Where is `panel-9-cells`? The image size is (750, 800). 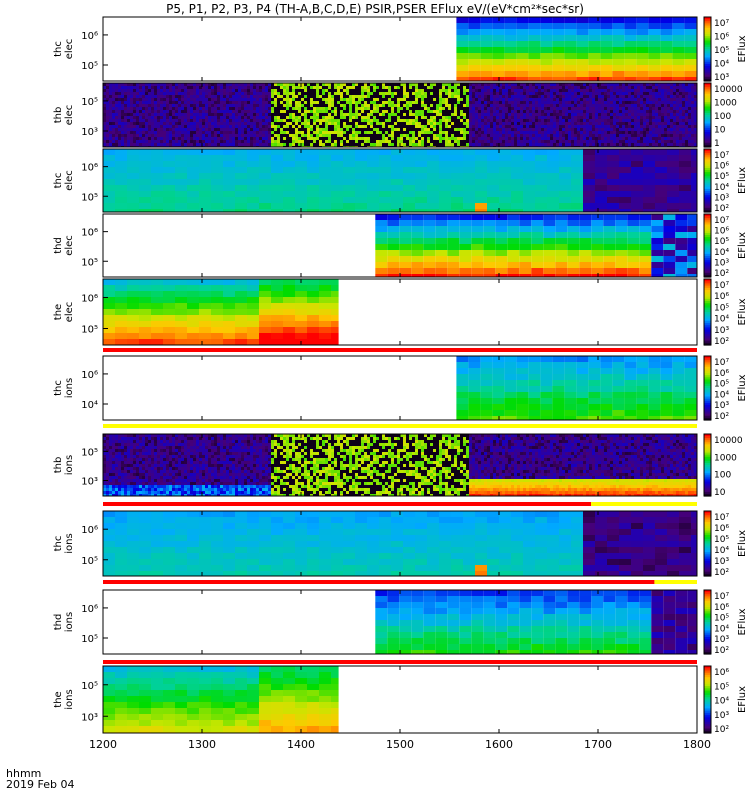
panel-9-cells is located at coordinates (536, 622).